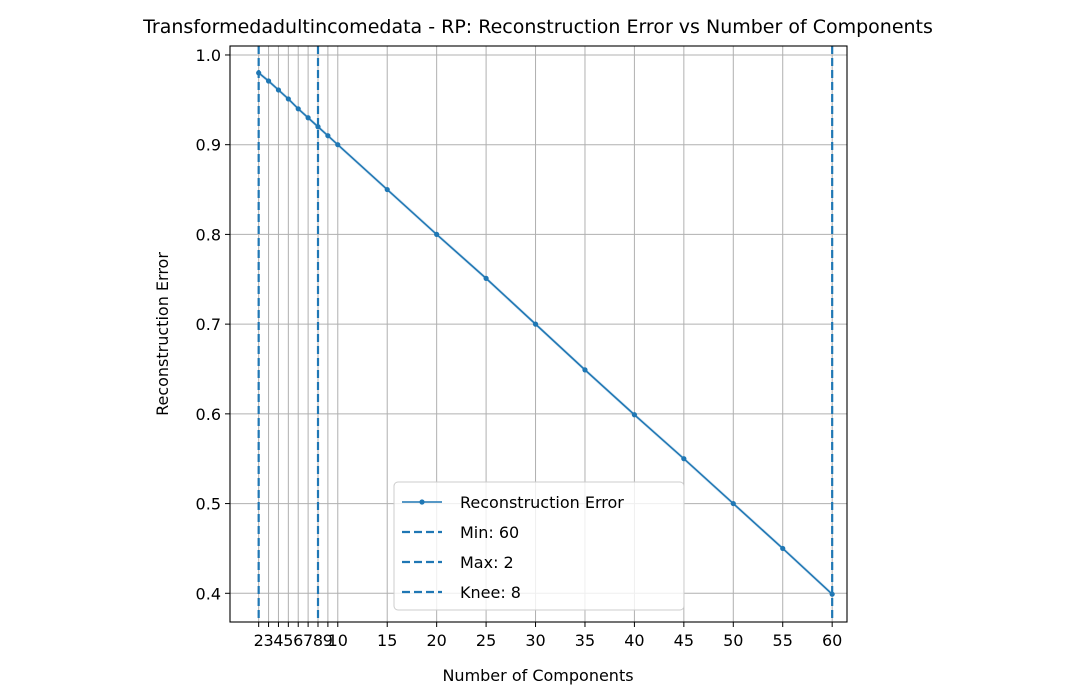  I want to click on legend-label: Max: 2, so click(487, 562).